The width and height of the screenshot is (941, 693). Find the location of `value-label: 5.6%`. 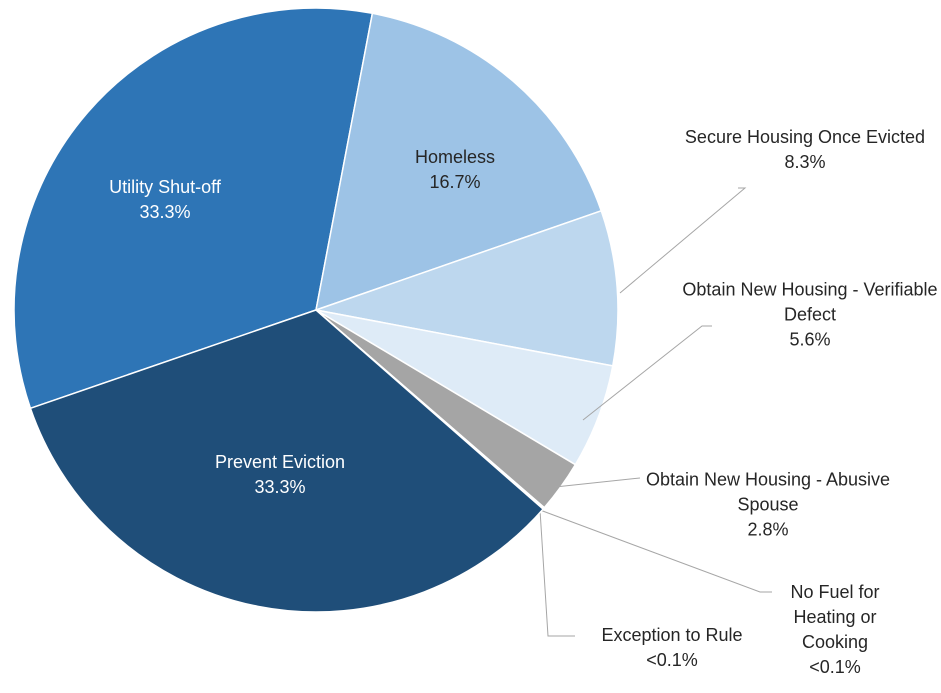

value-label: 5.6% is located at coordinates (810, 339).